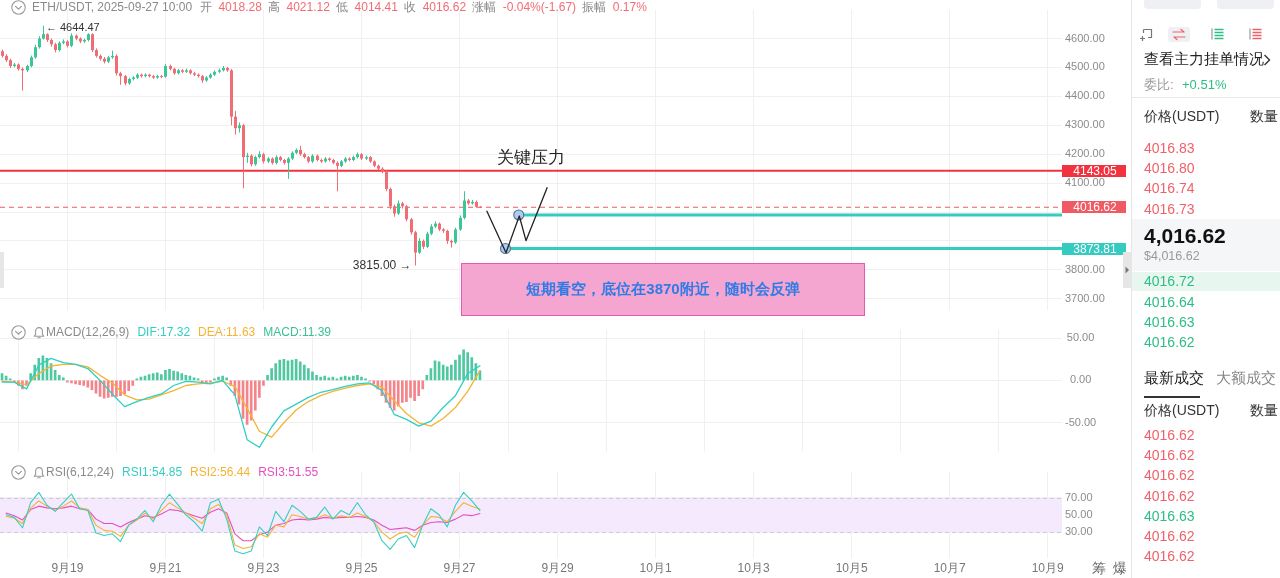 The width and height of the screenshot is (1280, 578). I want to click on y-tick-label: 70.00, so click(1079, 496).